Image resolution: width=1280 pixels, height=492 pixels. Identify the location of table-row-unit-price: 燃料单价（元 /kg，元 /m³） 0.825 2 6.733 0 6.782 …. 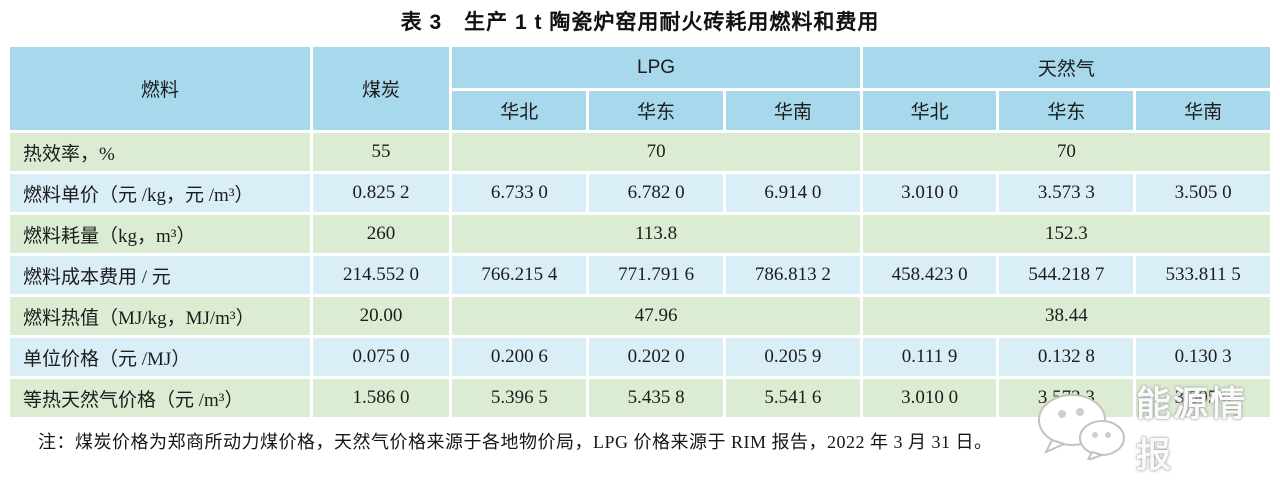
(640, 193).